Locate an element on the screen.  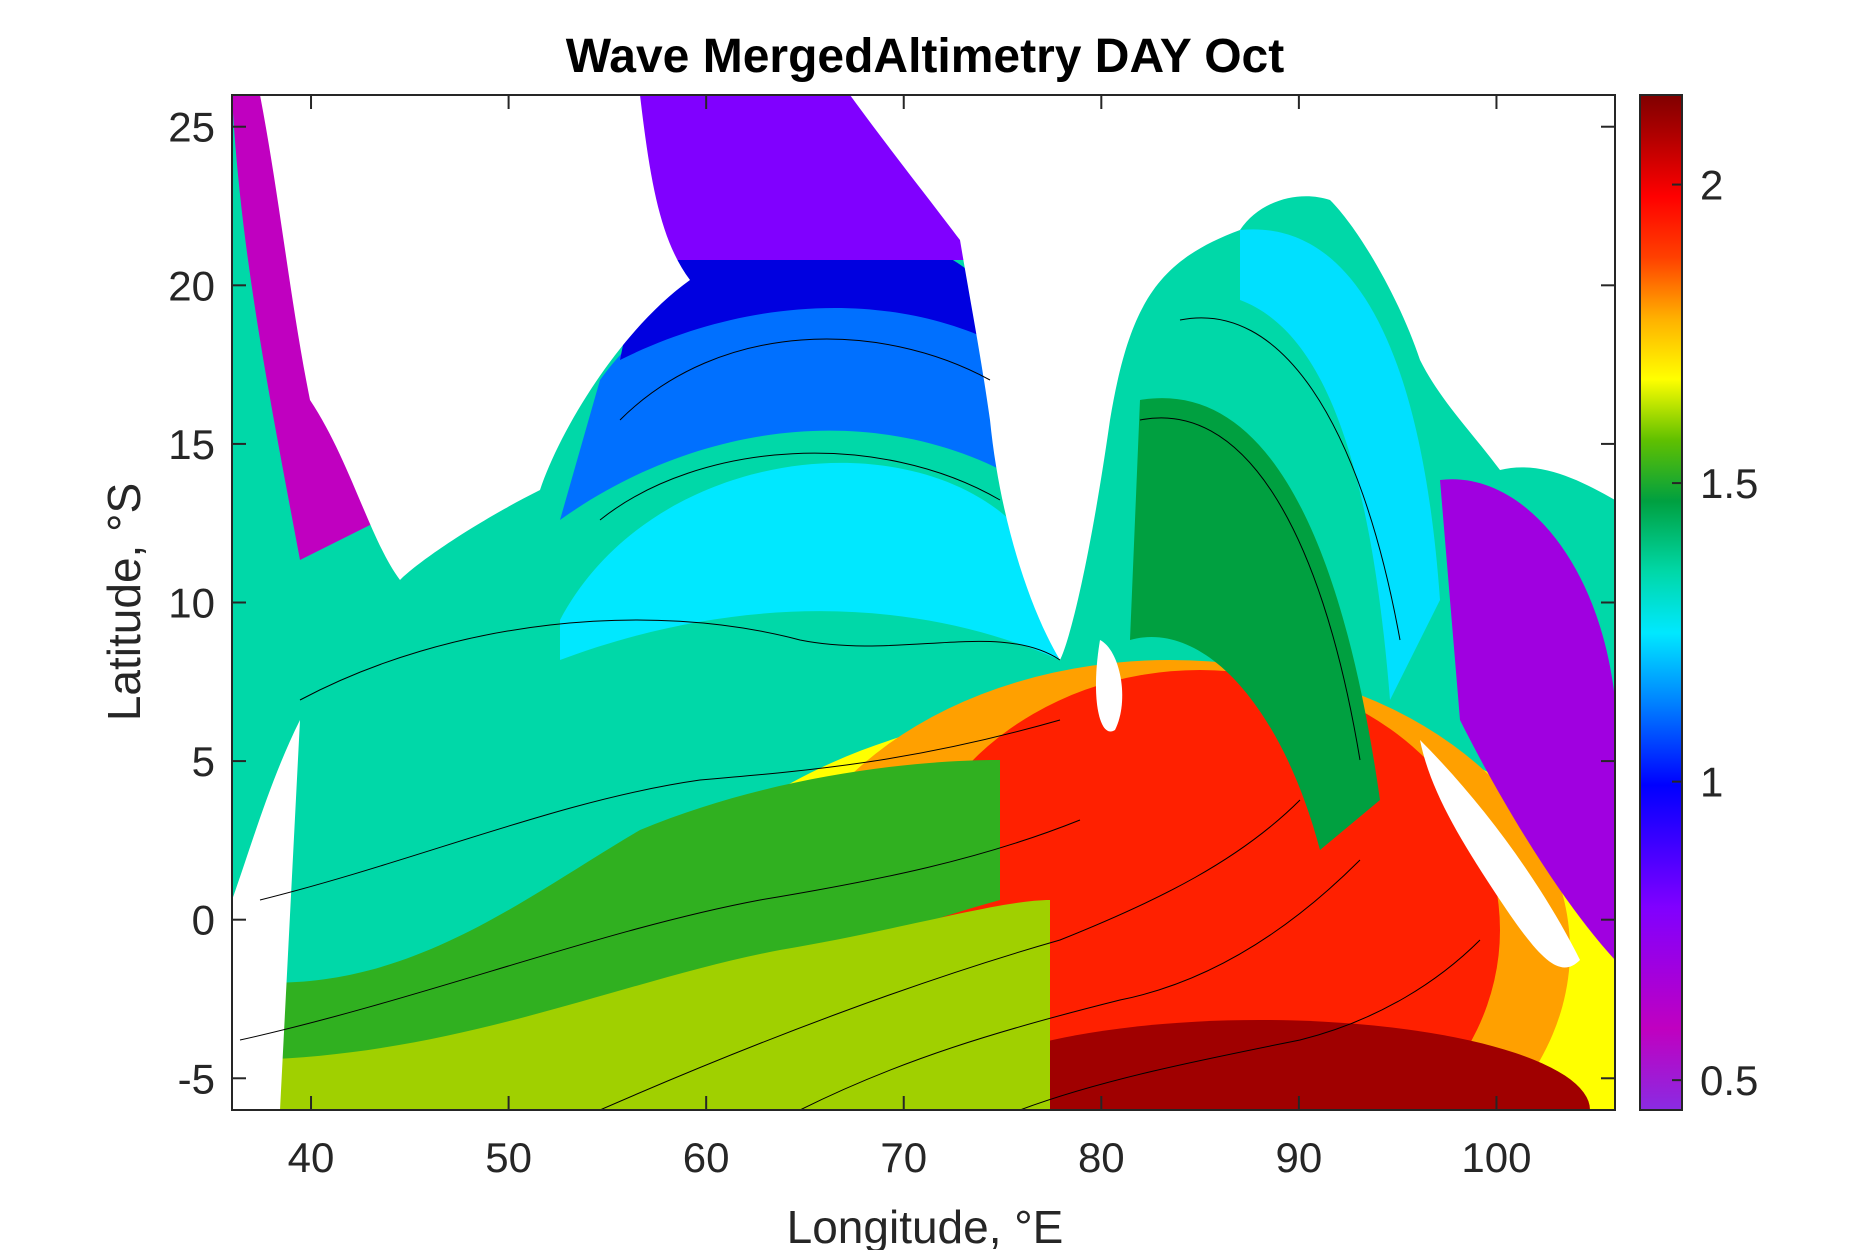
y-axis-label: Latitude, °S is located at coordinates (124, 602).